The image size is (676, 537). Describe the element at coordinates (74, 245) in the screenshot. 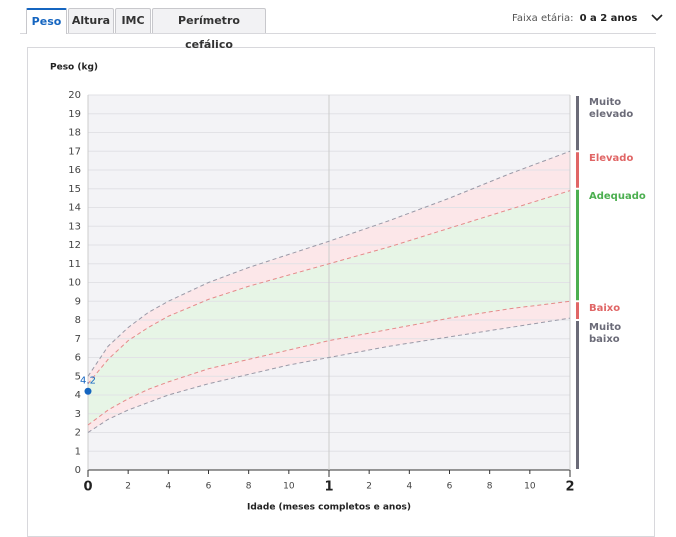

I see `y-tick-label: 12` at that location.